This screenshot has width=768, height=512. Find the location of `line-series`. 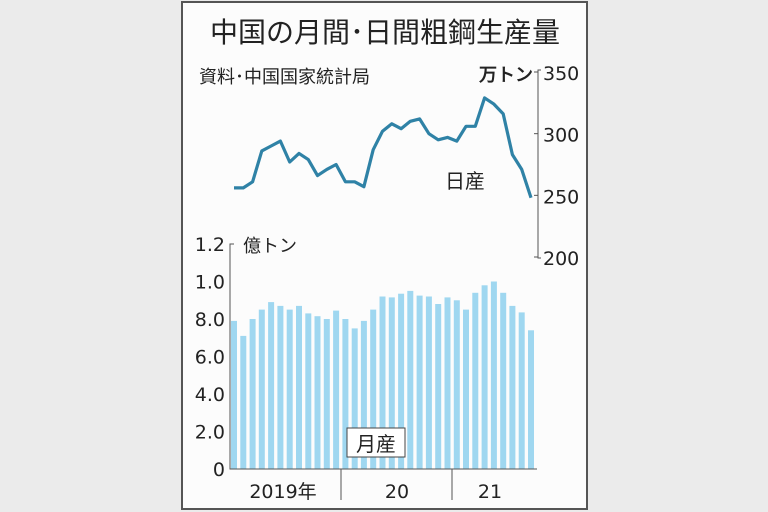

line-series is located at coordinates (383, 147).